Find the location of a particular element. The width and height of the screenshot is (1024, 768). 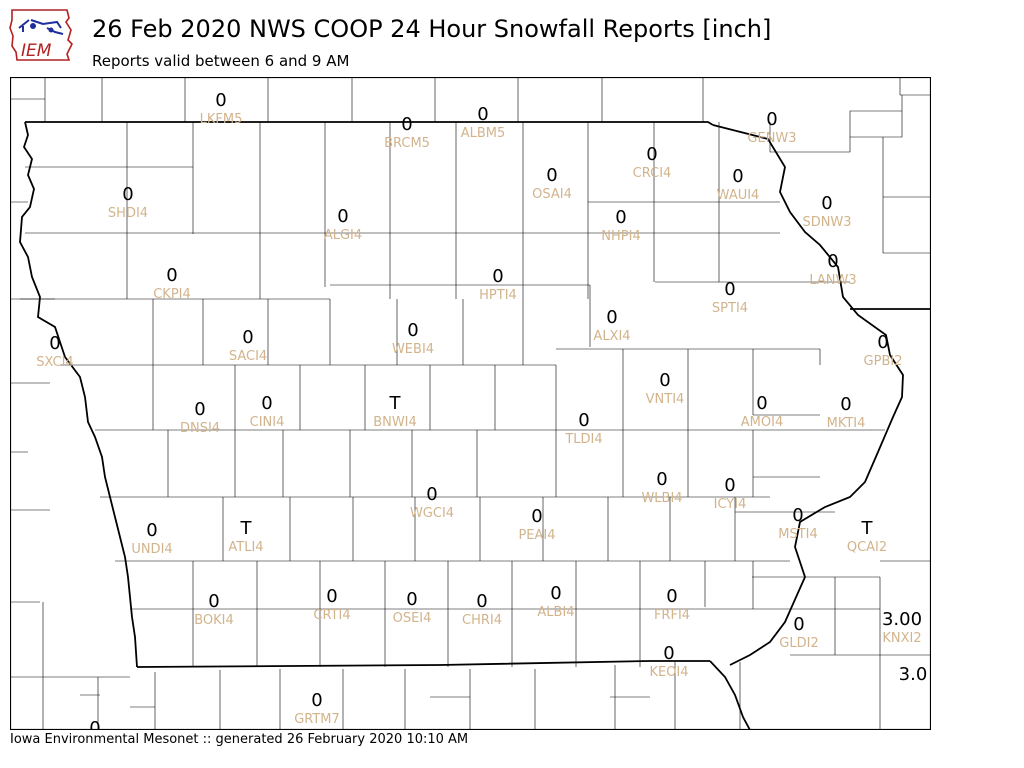

station-id-label: BOKI4 is located at coordinates (214, 620).